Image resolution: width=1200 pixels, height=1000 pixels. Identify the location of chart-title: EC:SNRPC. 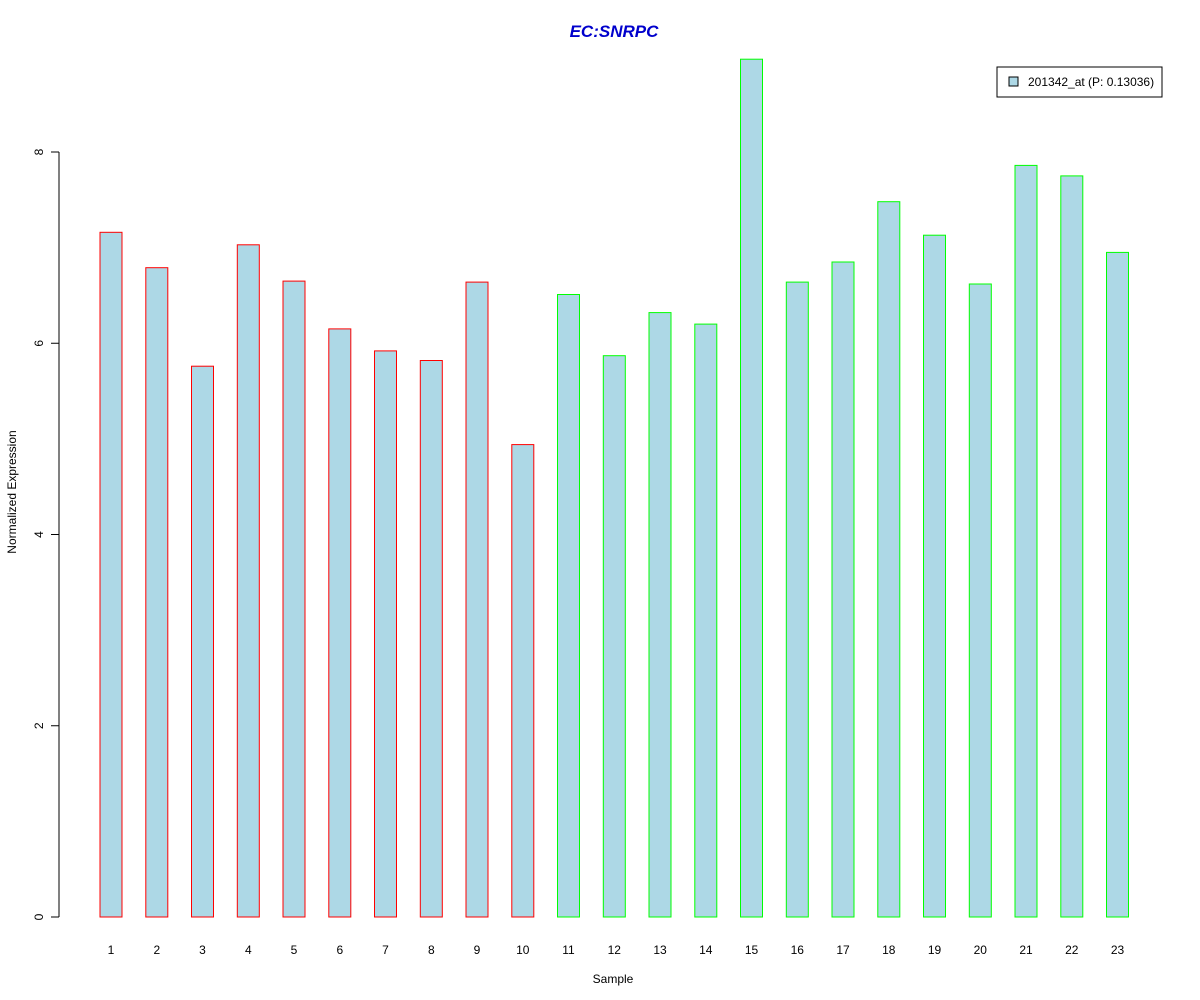
(615, 31).